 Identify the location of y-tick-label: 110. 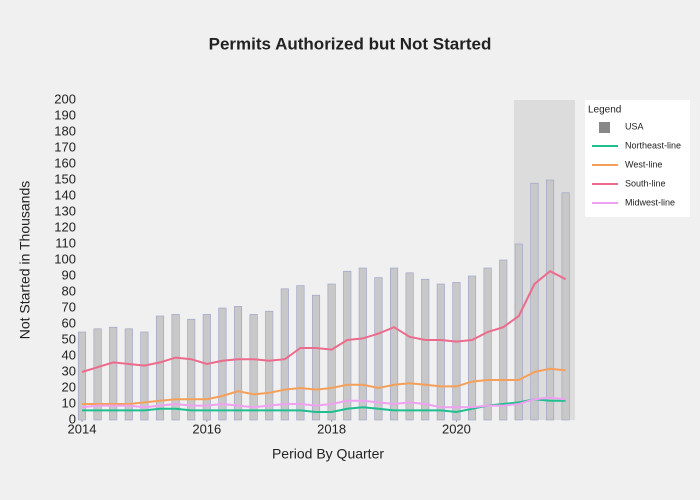
(65, 242).